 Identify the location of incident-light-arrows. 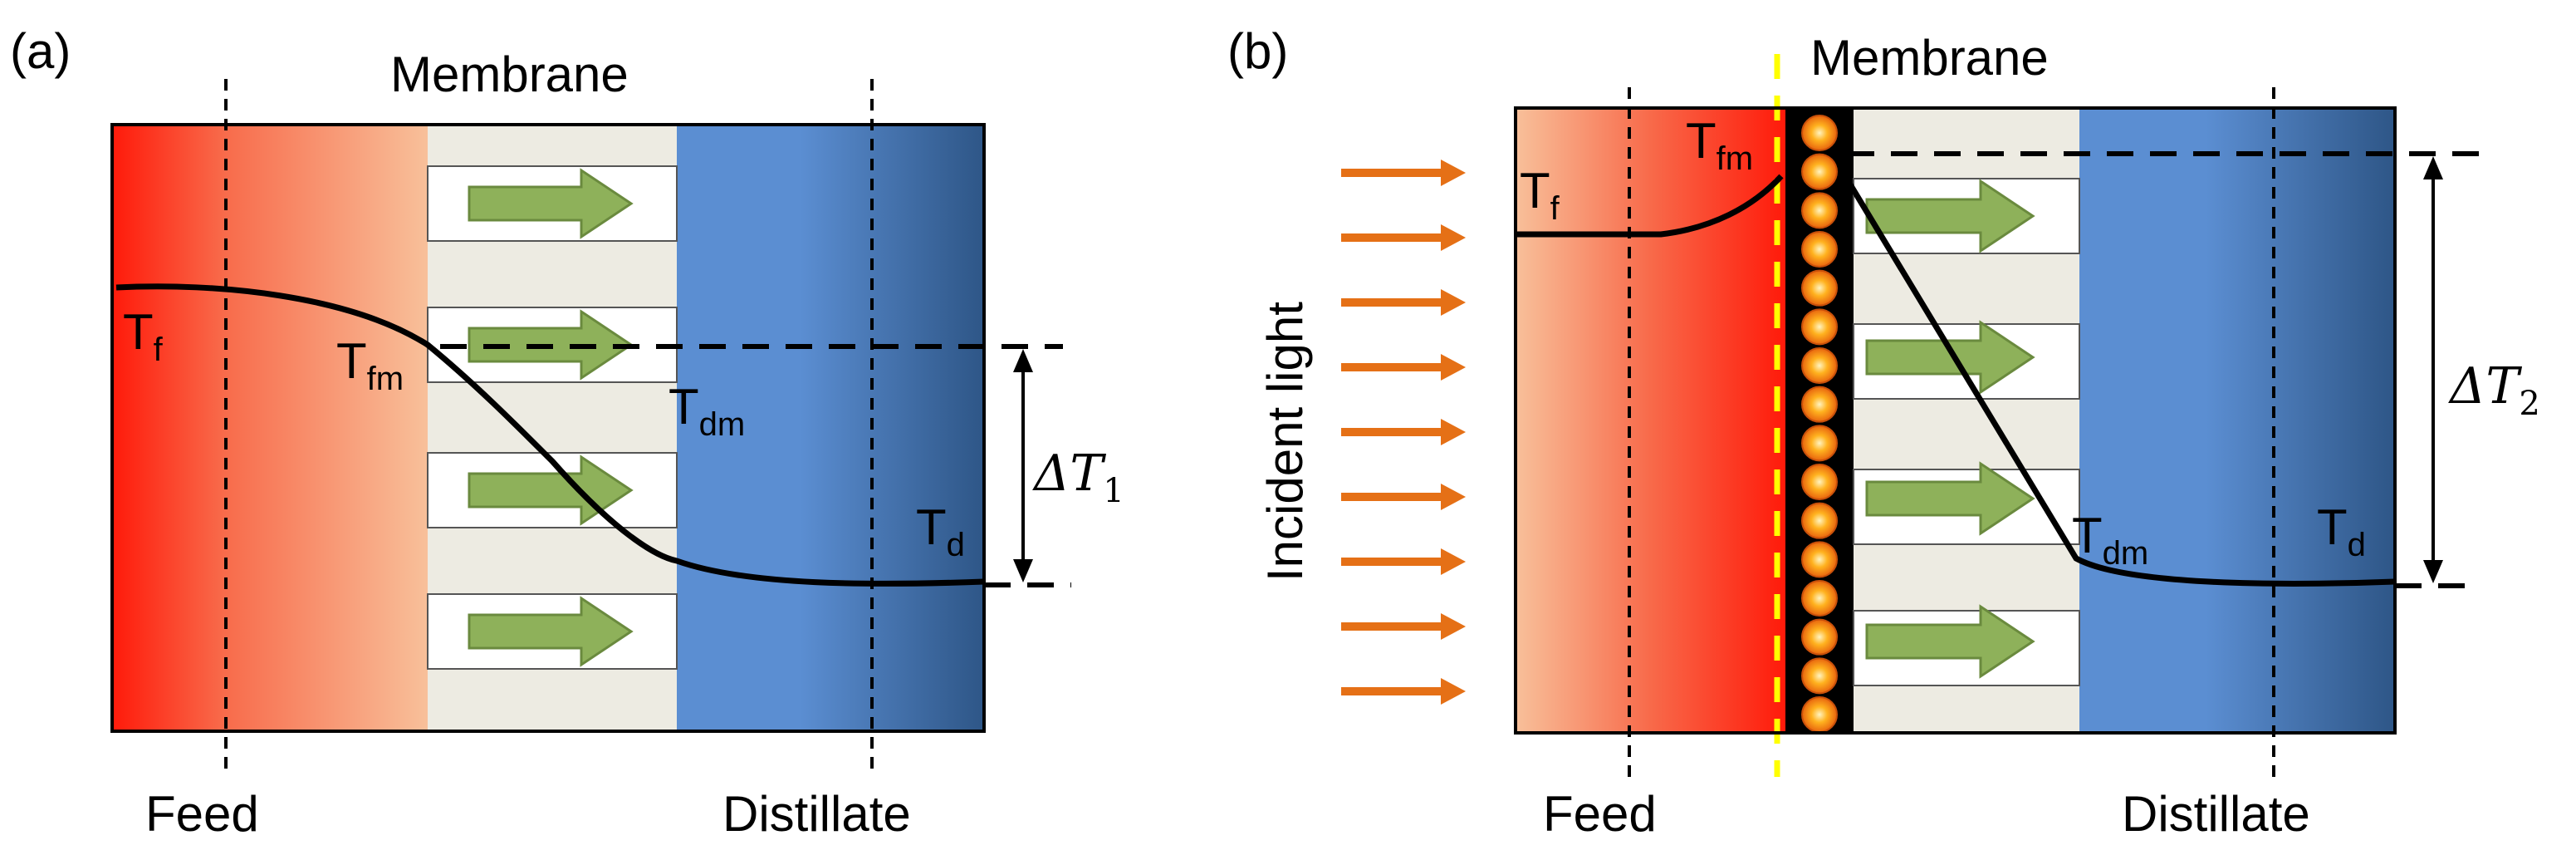
(1404, 432).